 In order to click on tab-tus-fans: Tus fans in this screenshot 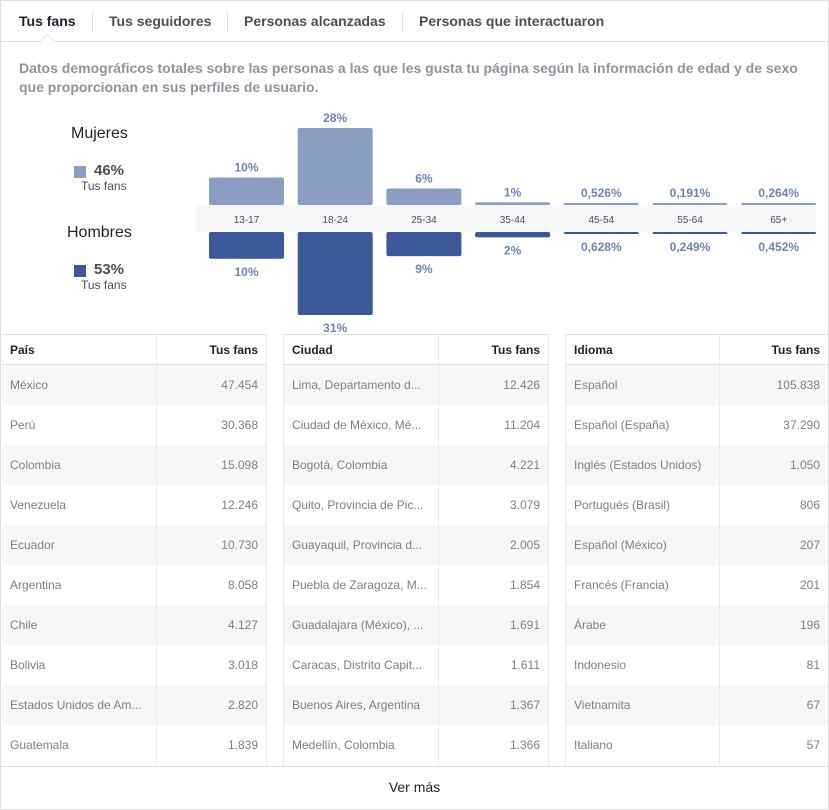, I will do `click(47, 21)`.